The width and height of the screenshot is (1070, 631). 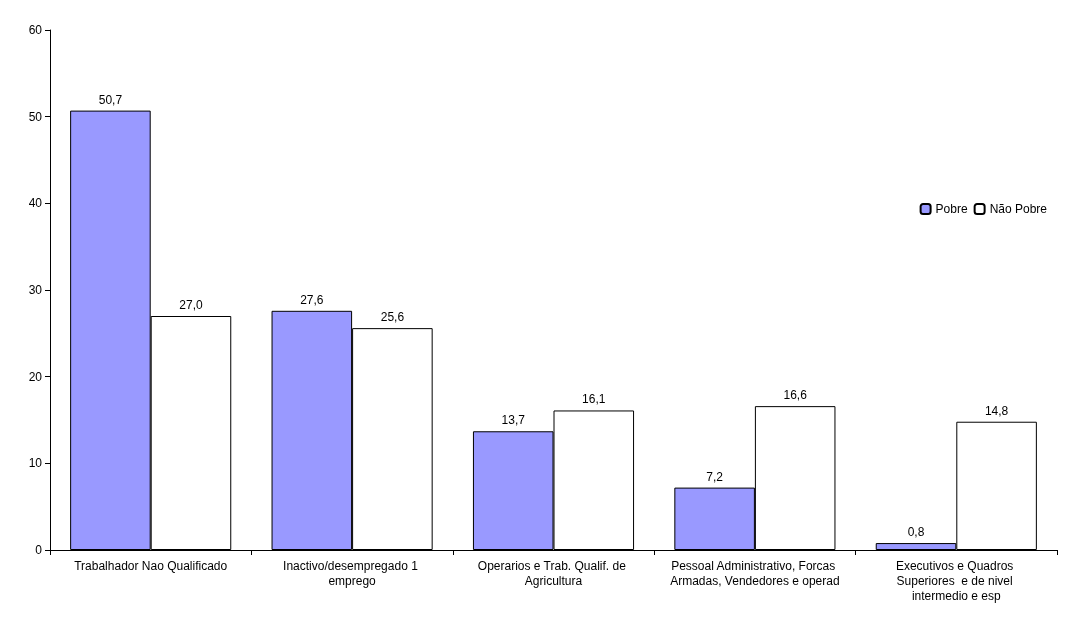 I want to click on y-tick-label: 20, so click(x=35, y=376).